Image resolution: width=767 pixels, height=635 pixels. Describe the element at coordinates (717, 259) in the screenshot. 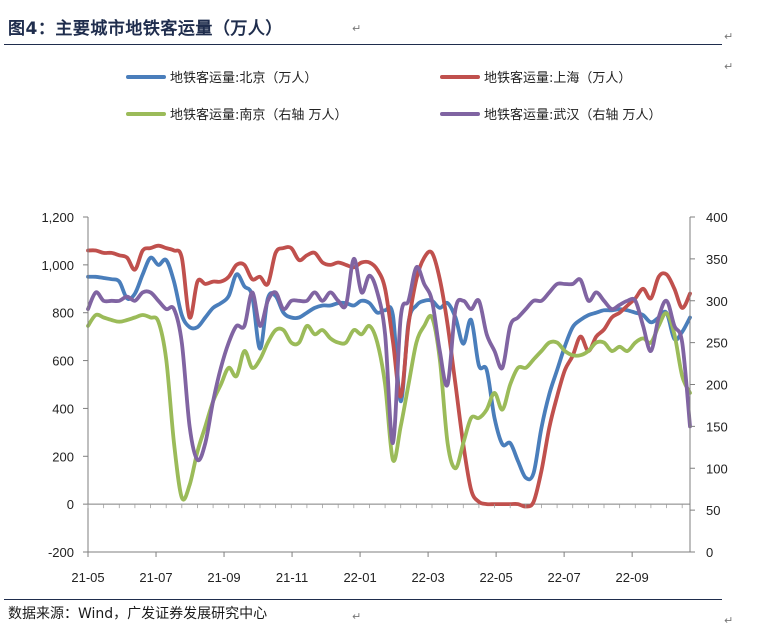

I see `right-tick-label: 350` at that location.